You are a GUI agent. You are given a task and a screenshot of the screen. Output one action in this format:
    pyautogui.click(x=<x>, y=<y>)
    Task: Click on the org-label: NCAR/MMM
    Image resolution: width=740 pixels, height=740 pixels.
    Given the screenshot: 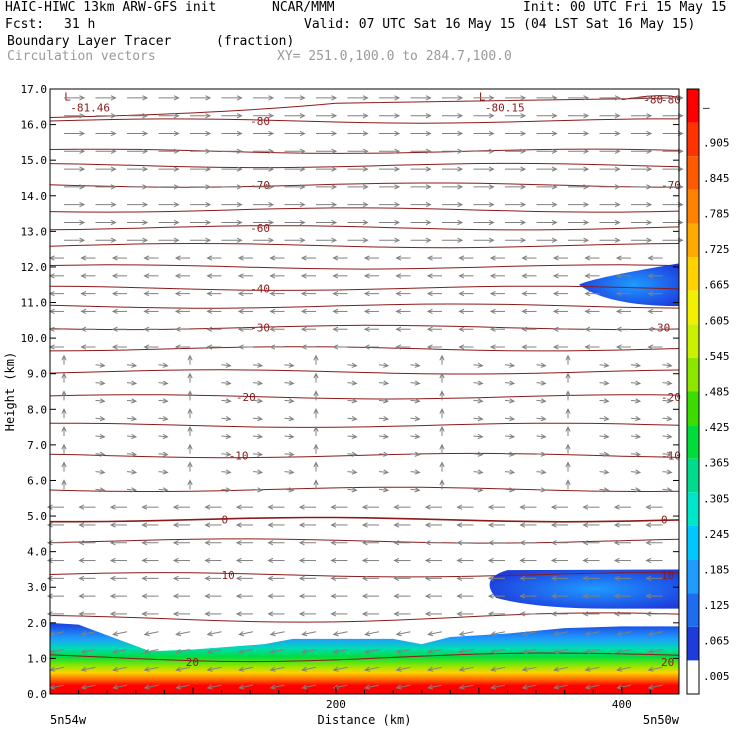 What is the action you would take?
    pyautogui.click(x=303, y=7)
    